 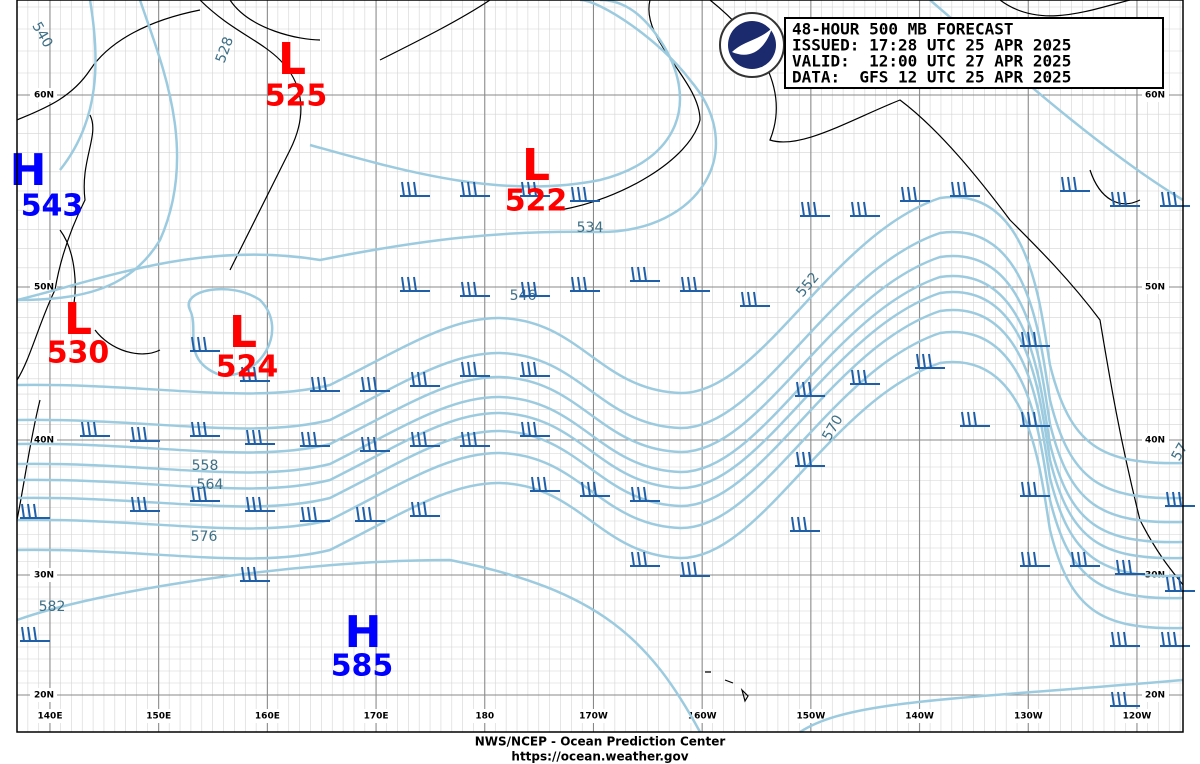 What do you see at coordinates (267, 717) in the screenshot?
I see `lon-label: 160E` at bounding box center [267, 717].